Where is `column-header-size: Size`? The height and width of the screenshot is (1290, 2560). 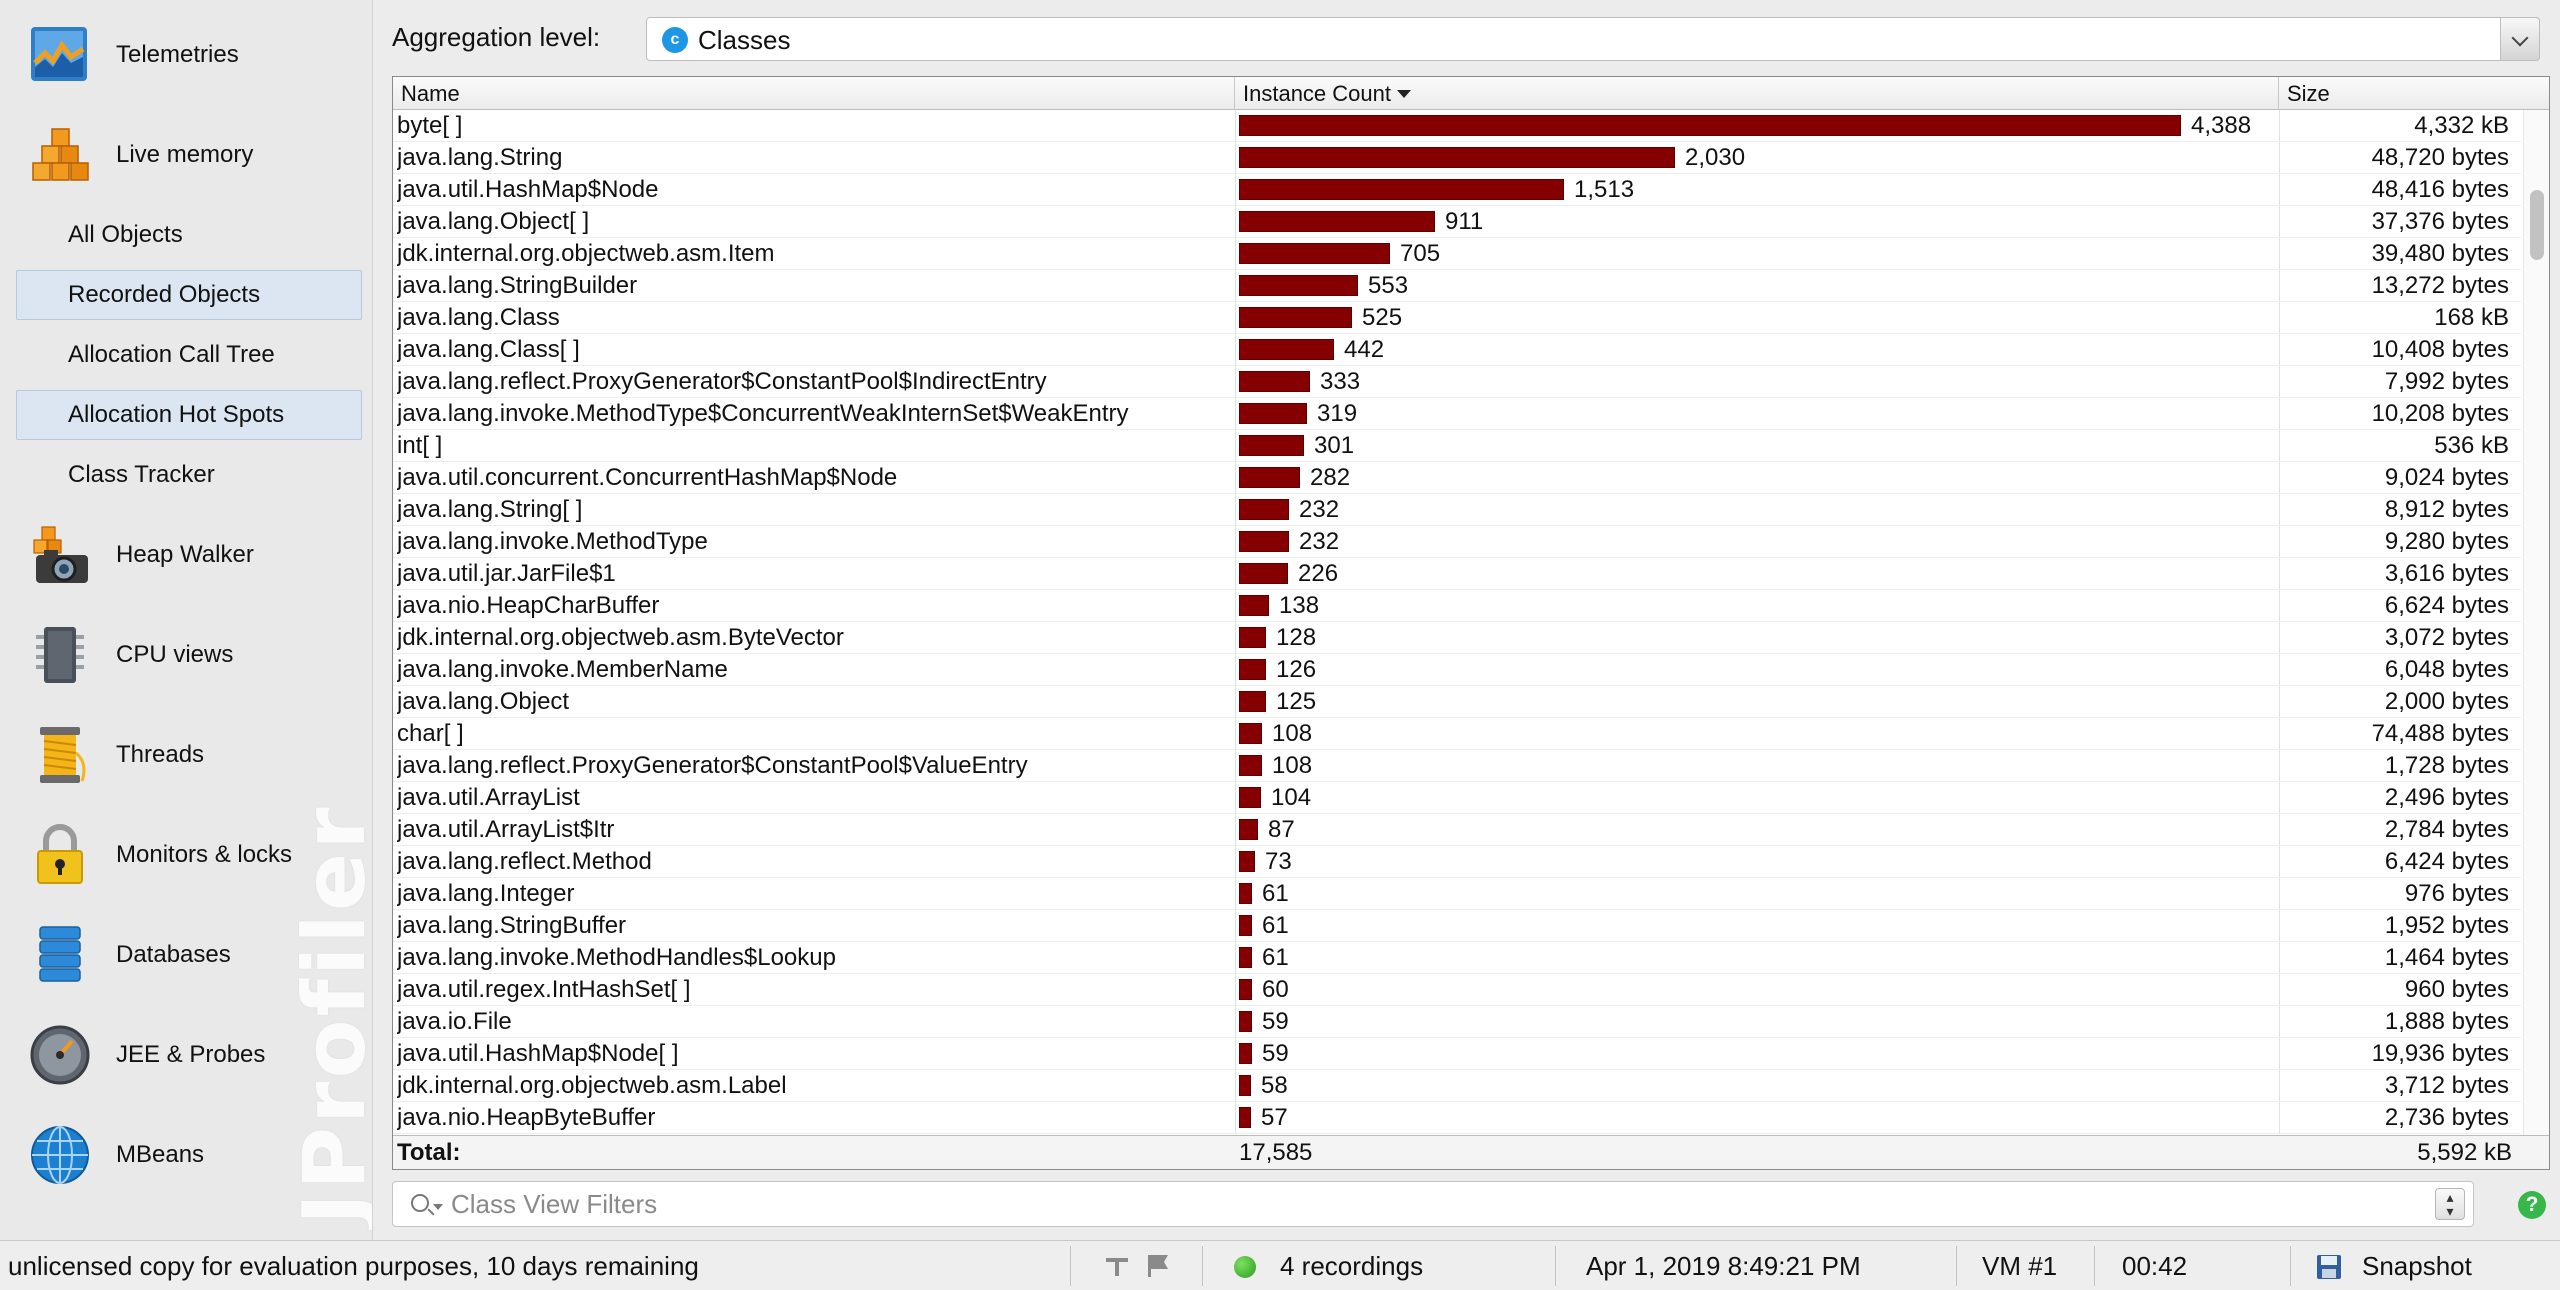 column-header-size: Size is located at coordinates (2414, 93).